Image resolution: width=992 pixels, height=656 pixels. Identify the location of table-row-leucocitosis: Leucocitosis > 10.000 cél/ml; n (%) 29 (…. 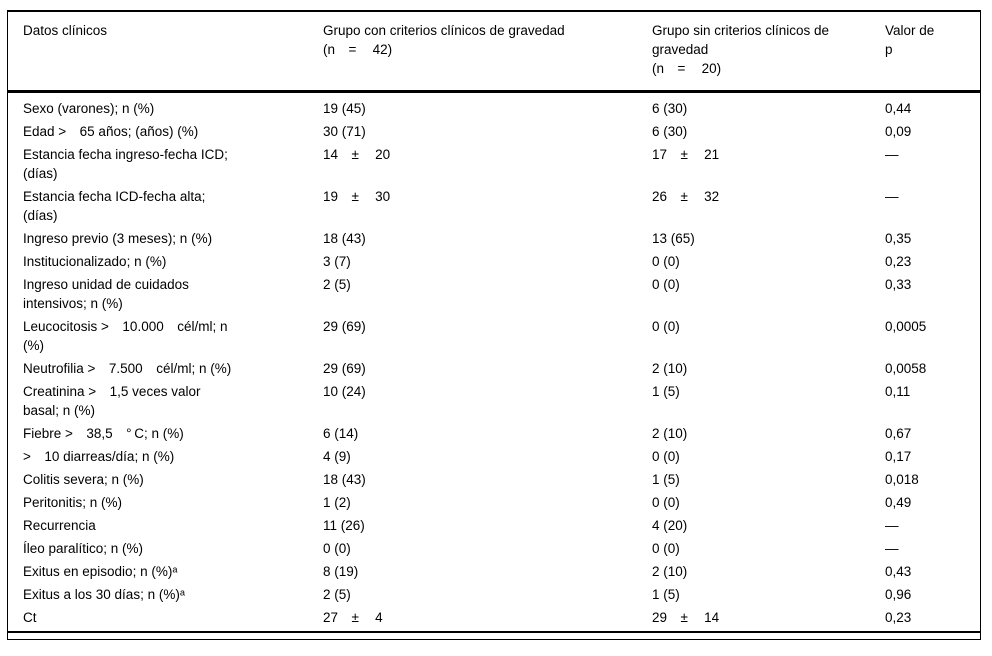
(494, 336).